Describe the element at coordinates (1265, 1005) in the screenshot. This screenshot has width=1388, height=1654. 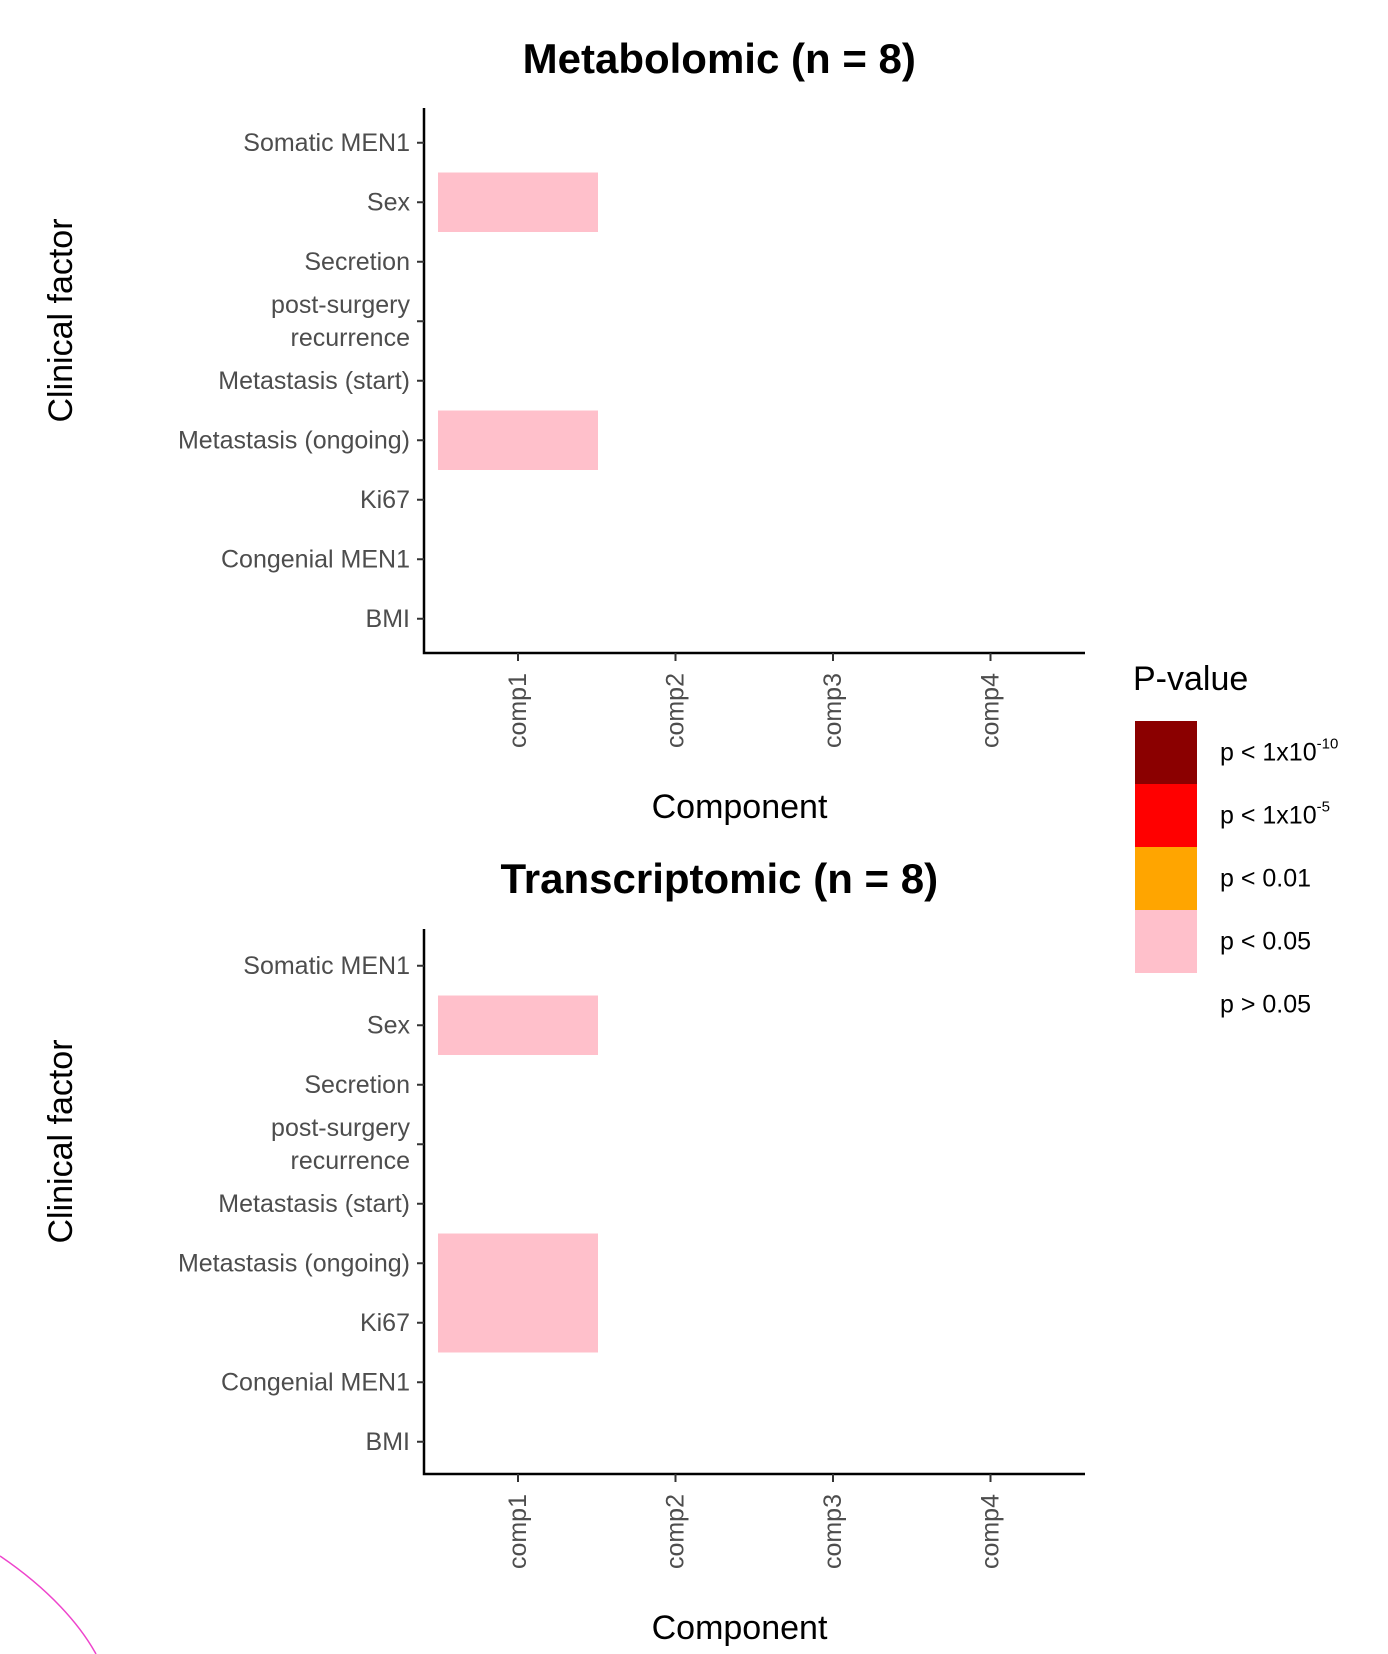
I see `legend-label-p-0-05: p > 0.05` at that location.